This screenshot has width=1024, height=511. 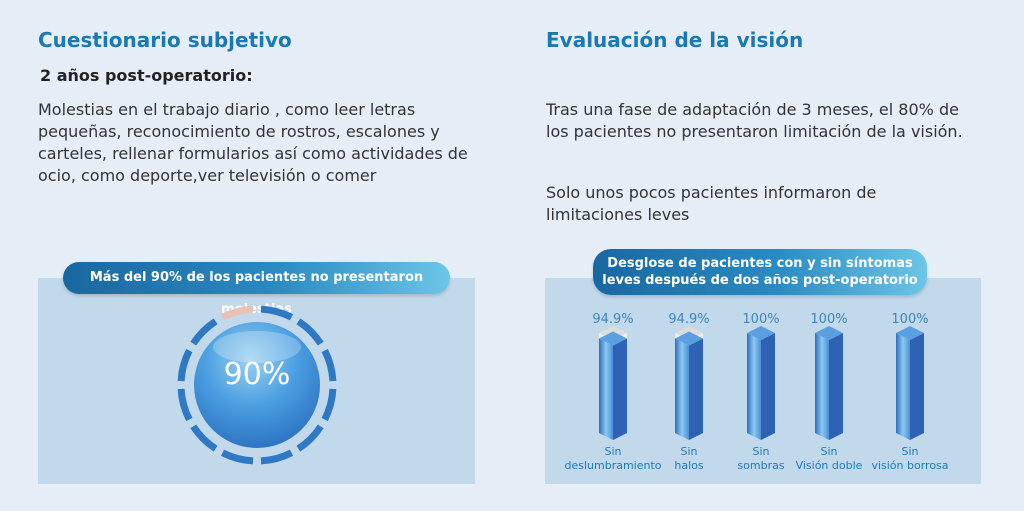 What do you see at coordinates (613, 465) in the screenshot?
I see `category-line: deslumbramiento` at bounding box center [613, 465].